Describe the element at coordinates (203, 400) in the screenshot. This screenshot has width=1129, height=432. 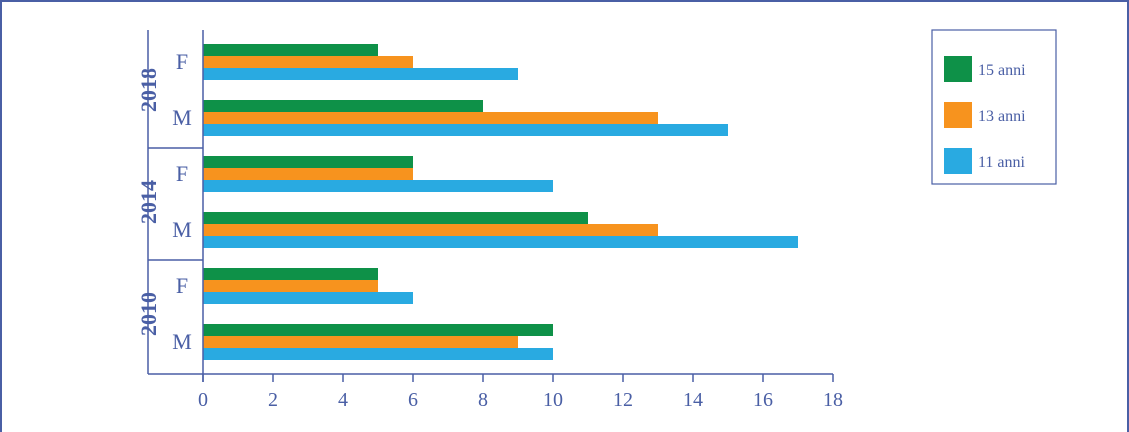
I see `x-tick-label: 0` at that location.